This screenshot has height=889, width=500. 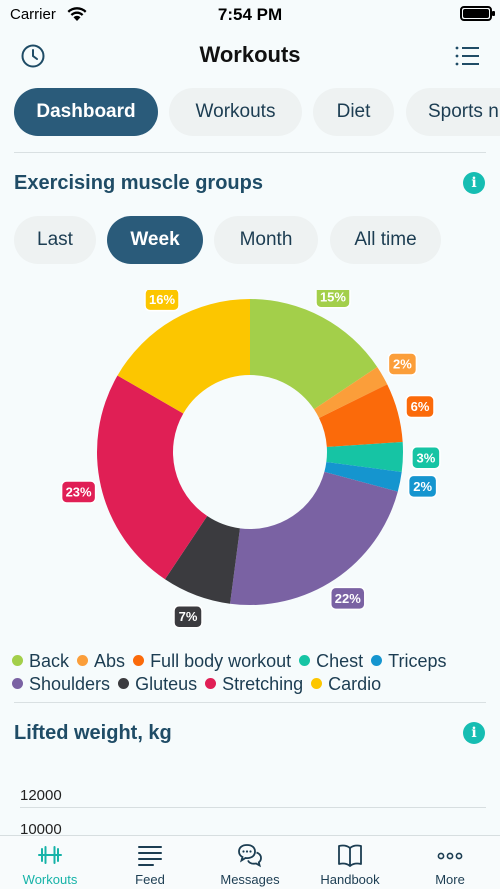 I want to click on legend-item: Triceps, so click(x=409, y=661).